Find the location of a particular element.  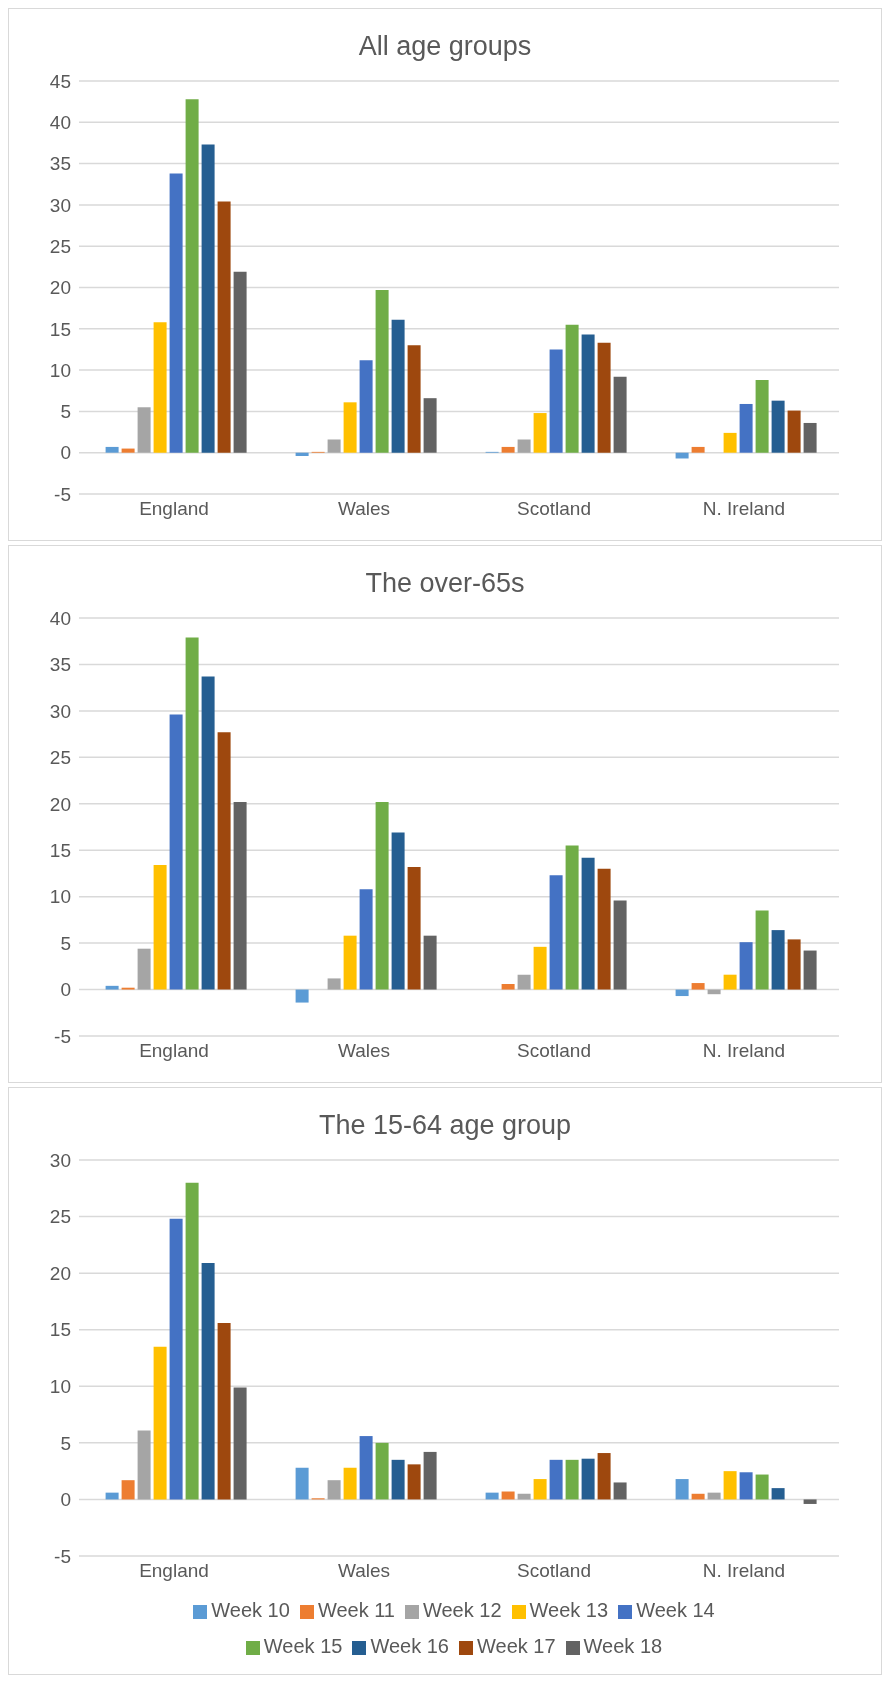

legend-label: Week 10 is located at coordinates (250, 1610).